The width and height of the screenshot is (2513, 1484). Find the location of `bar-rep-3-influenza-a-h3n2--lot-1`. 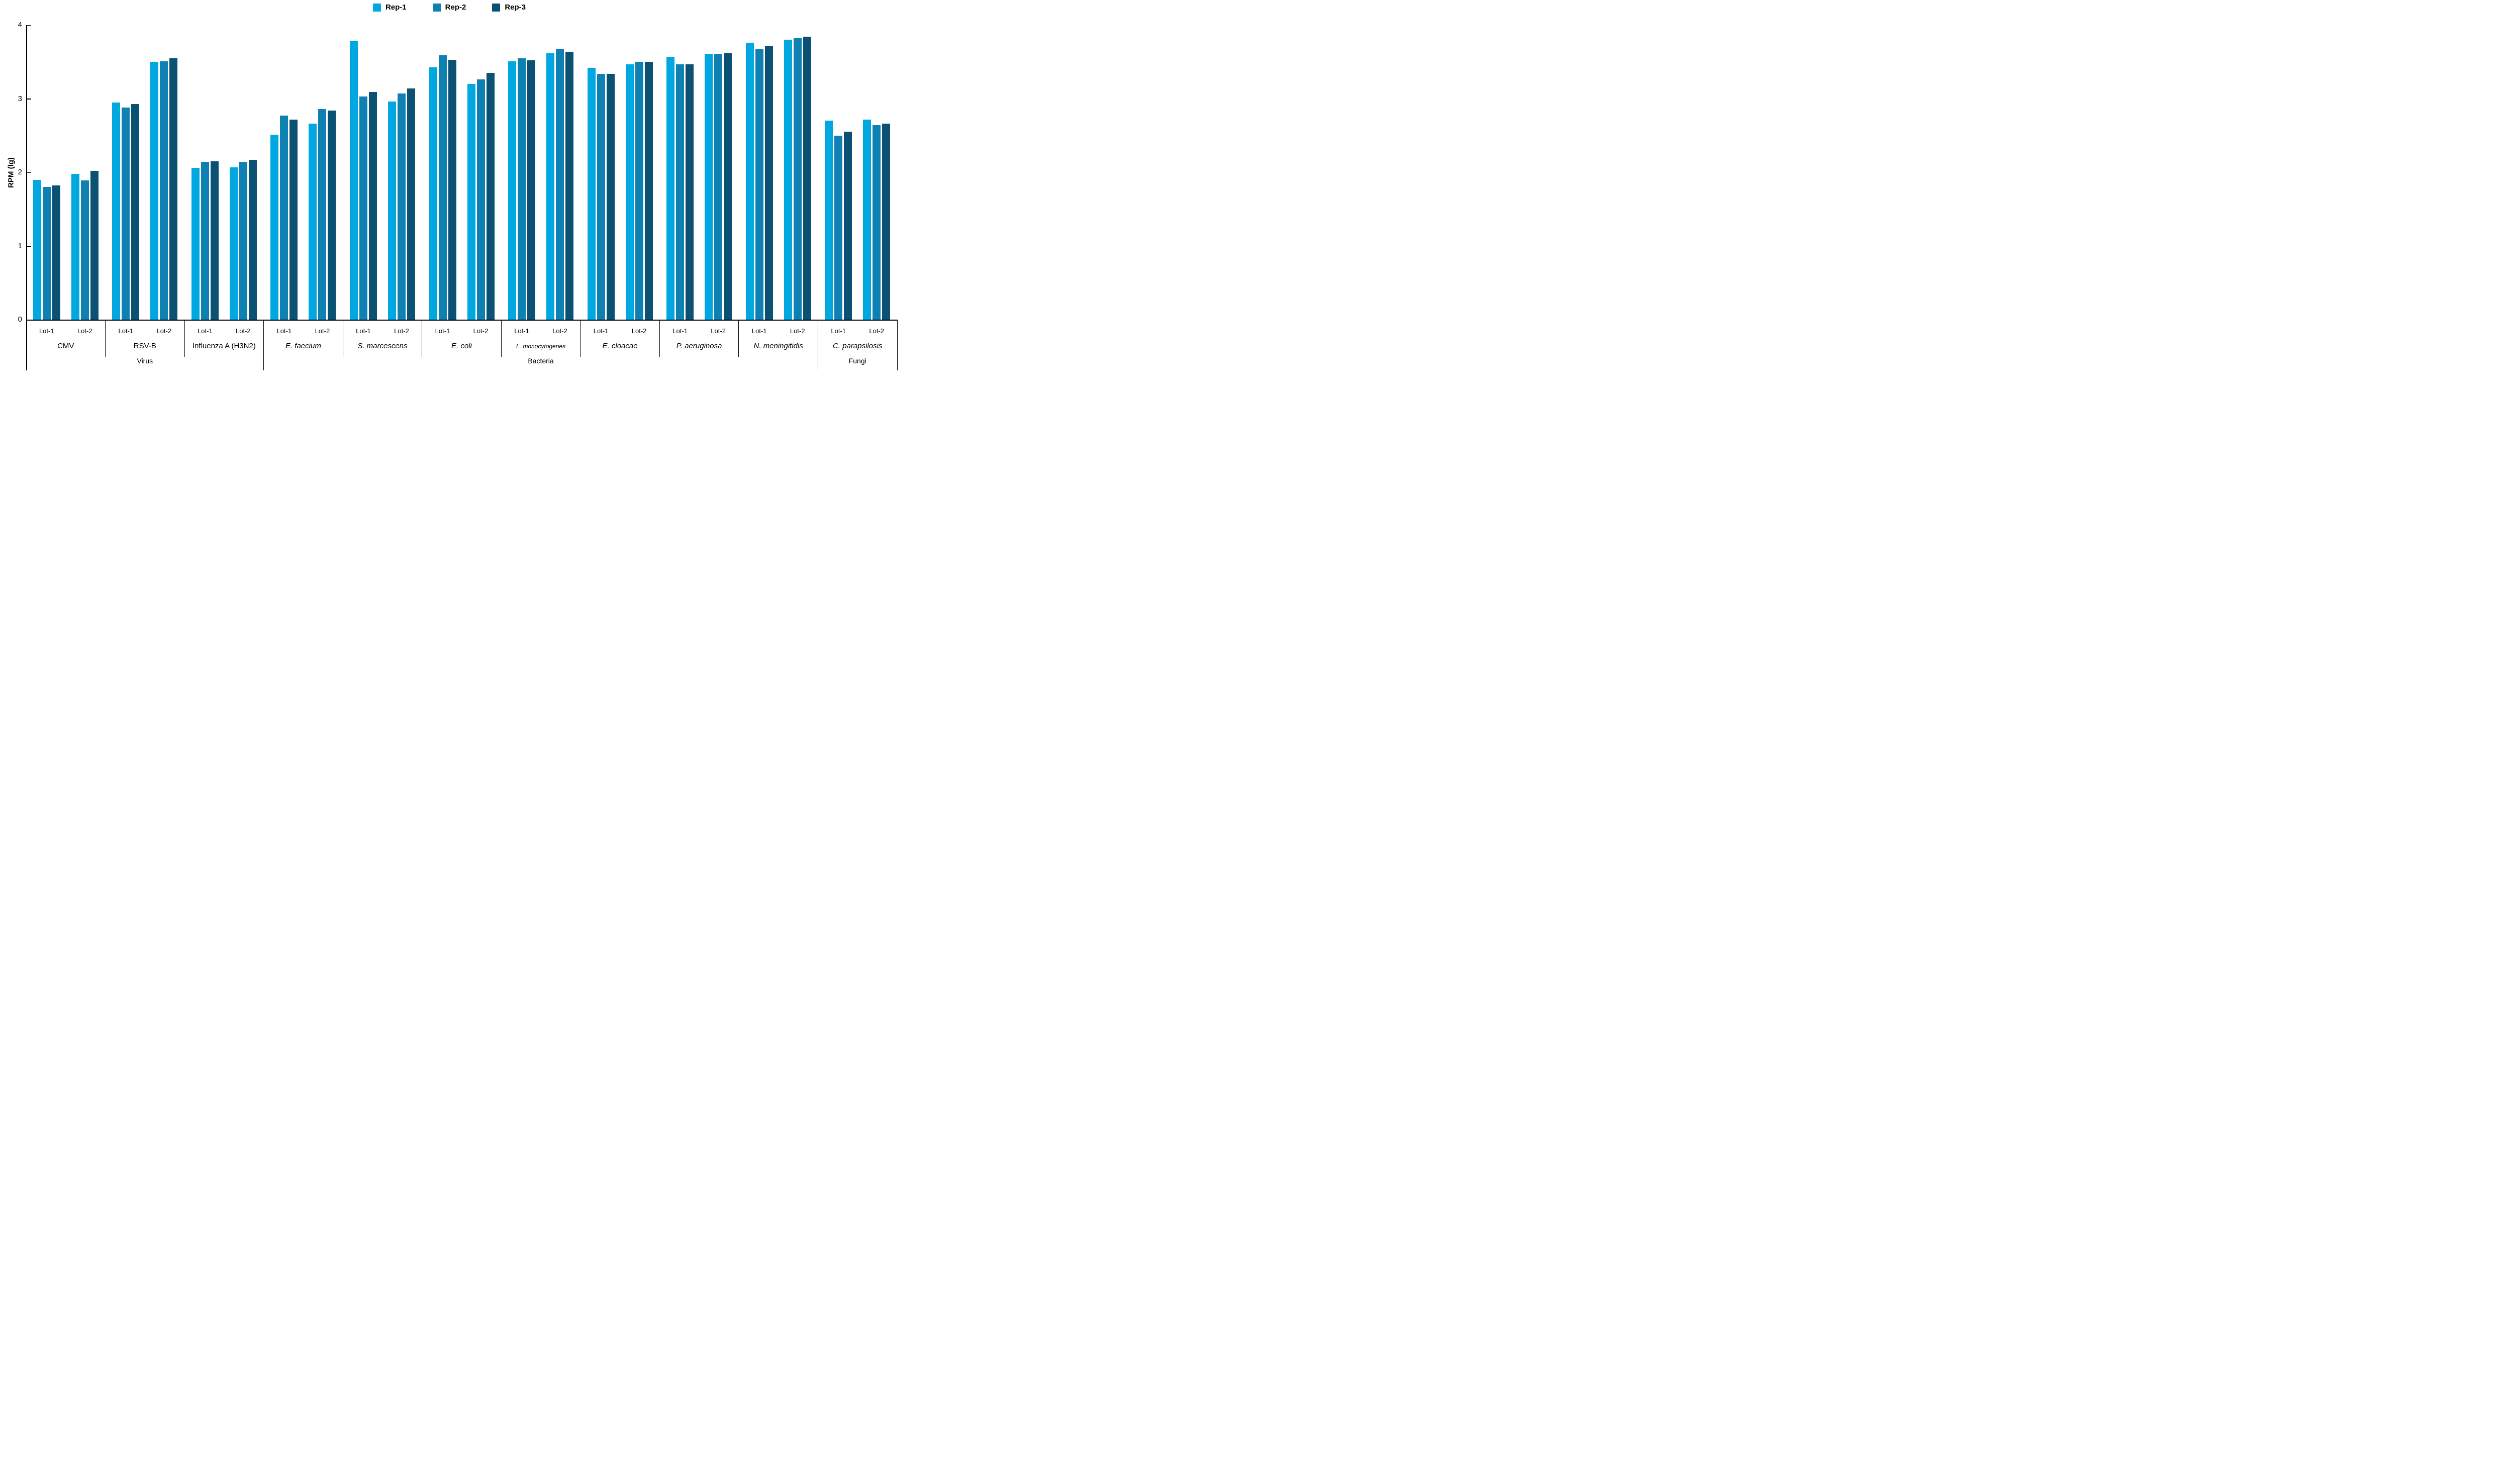

bar-rep-3-influenza-a-h3n2--lot-1 is located at coordinates (215, 241).